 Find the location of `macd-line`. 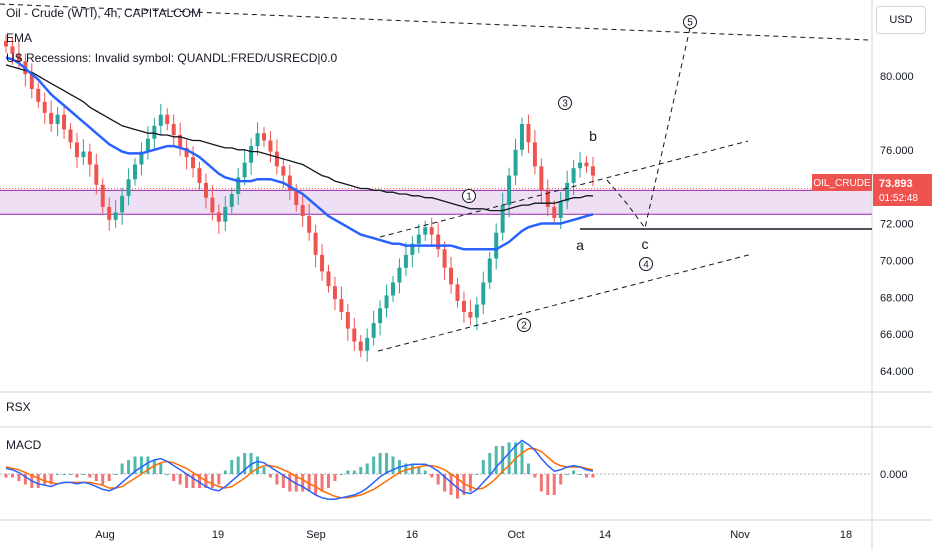

macd-line is located at coordinates (299, 469).